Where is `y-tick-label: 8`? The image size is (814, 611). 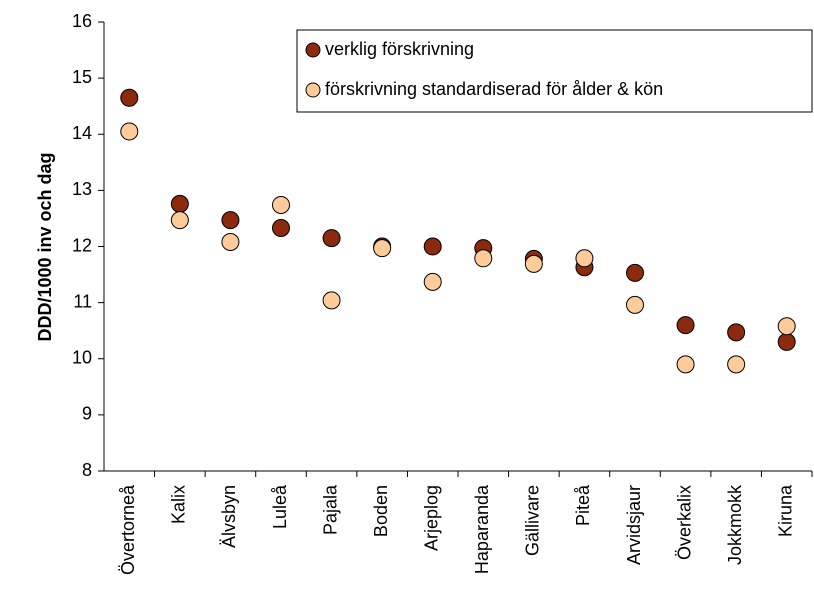 y-tick-label: 8 is located at coordinates (87, 470).